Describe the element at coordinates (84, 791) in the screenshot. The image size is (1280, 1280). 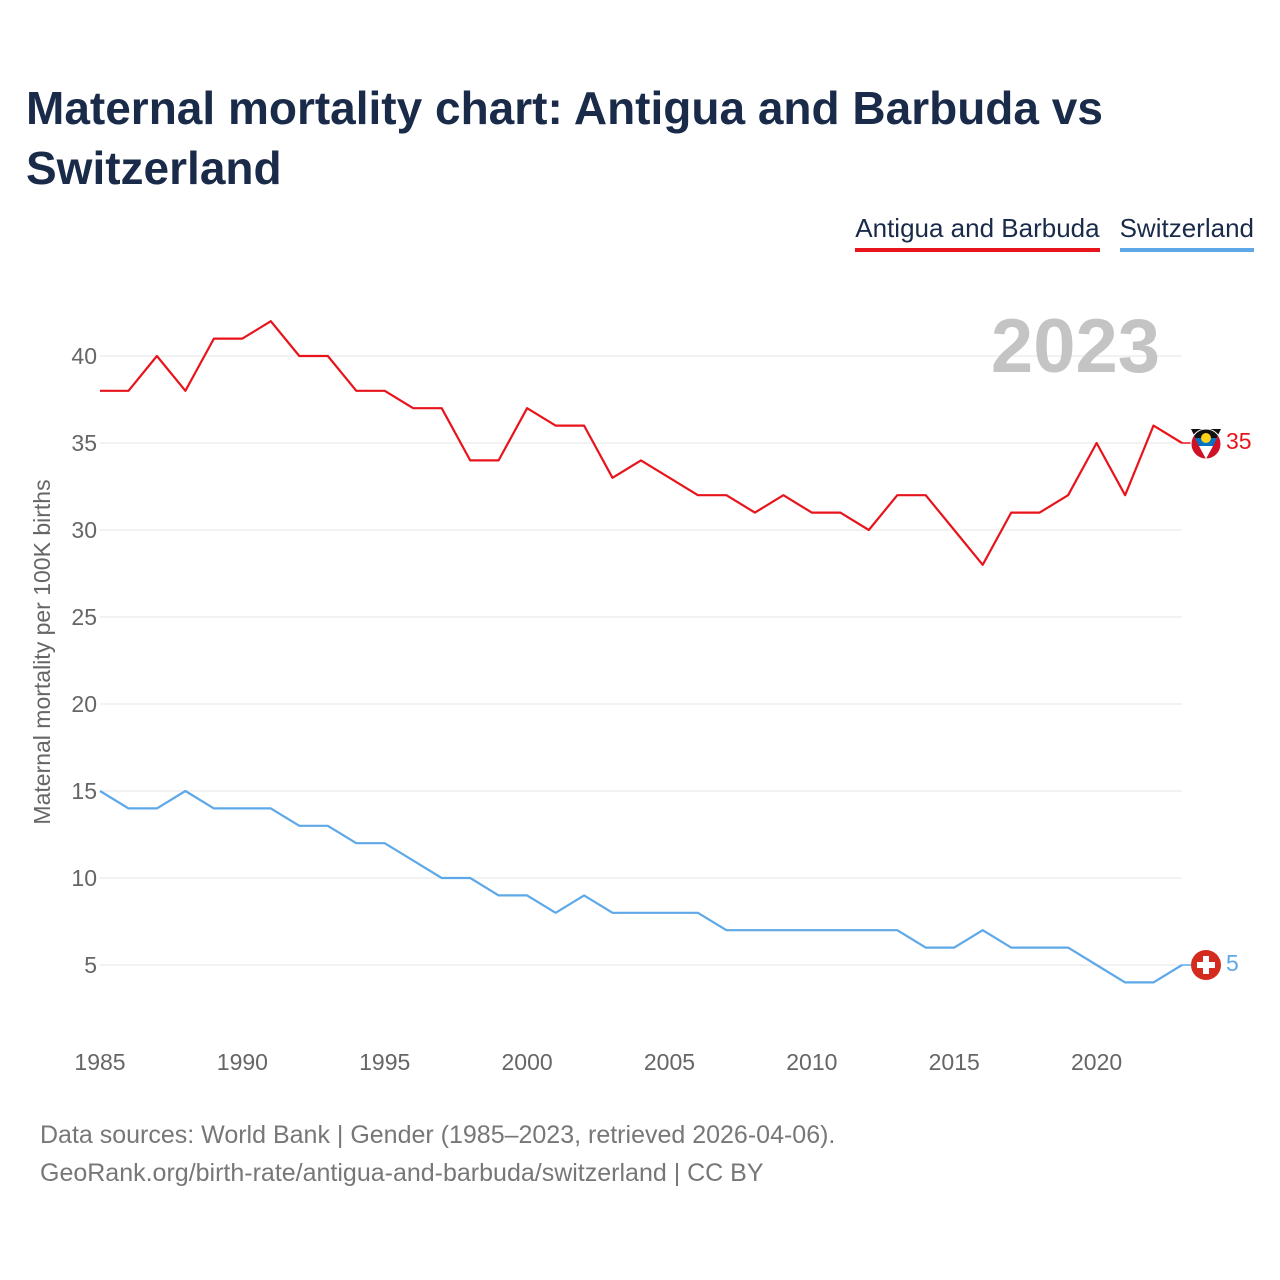
I see `y-tick-label: 15` at that location.